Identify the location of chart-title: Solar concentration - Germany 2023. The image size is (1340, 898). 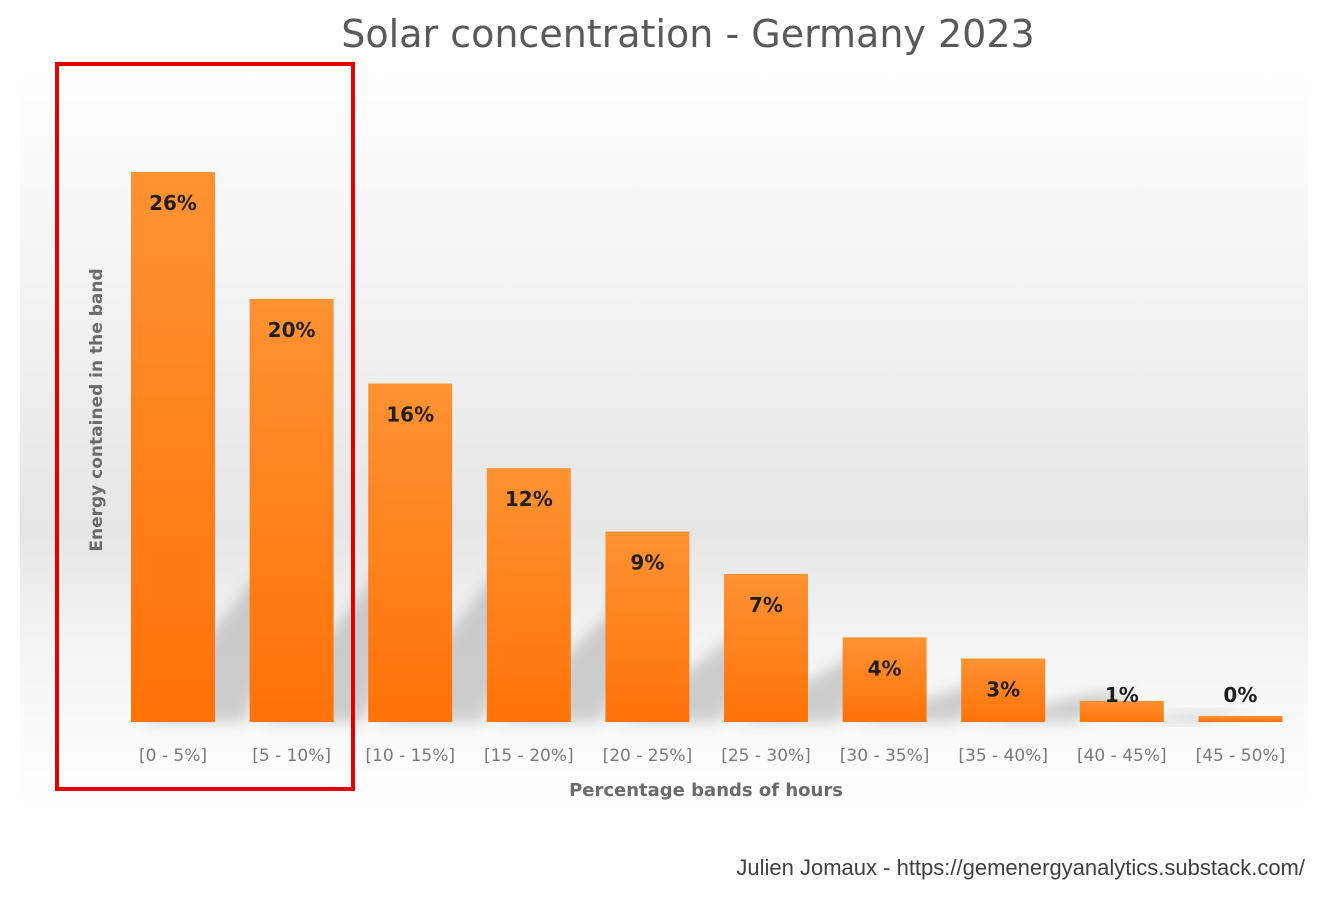
(688, 34).